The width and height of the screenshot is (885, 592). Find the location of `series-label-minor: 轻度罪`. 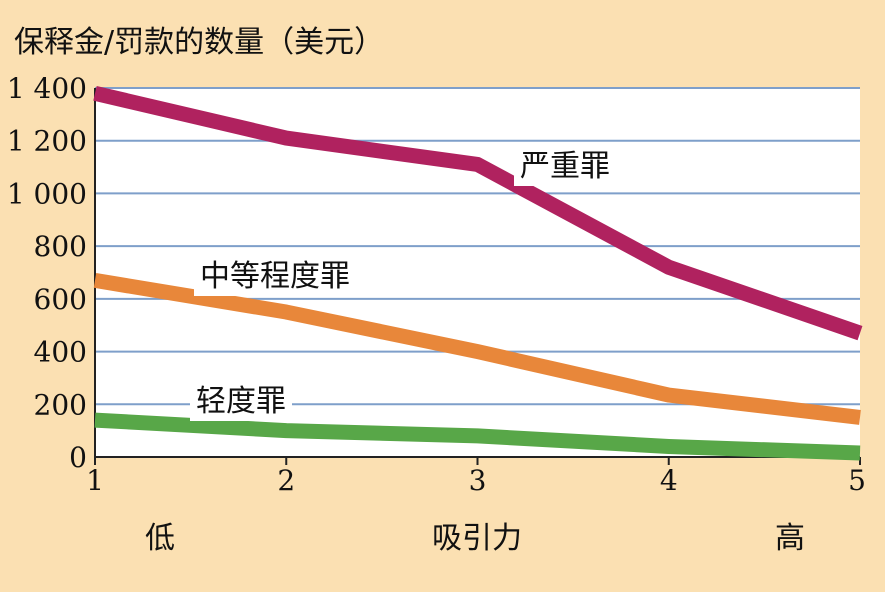

series-label-minor: 轻度罪 is located at coordinates (241, 401).